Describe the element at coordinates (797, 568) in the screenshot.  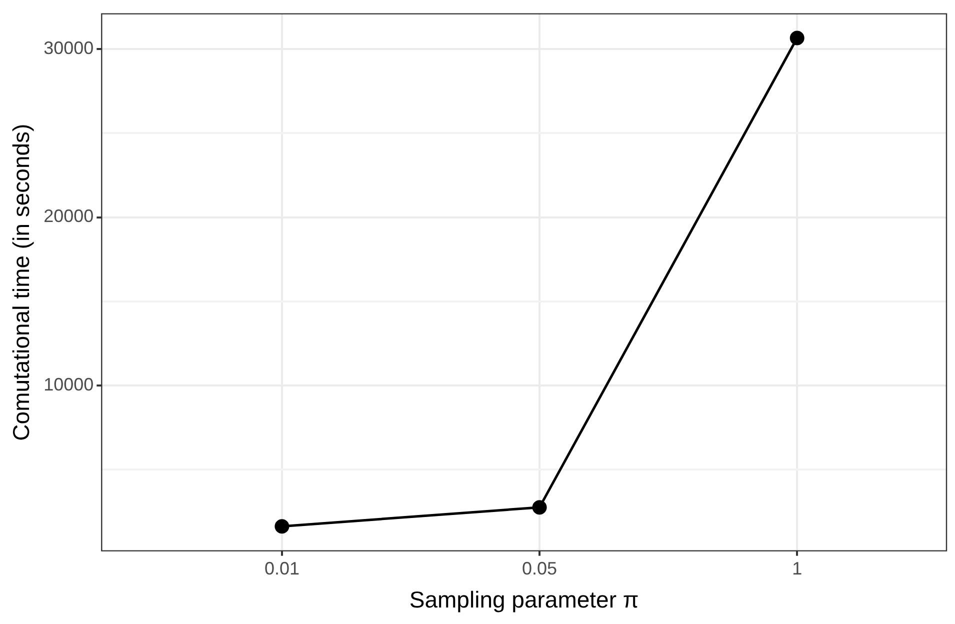
I see `x-tick-label: 1` at that location.